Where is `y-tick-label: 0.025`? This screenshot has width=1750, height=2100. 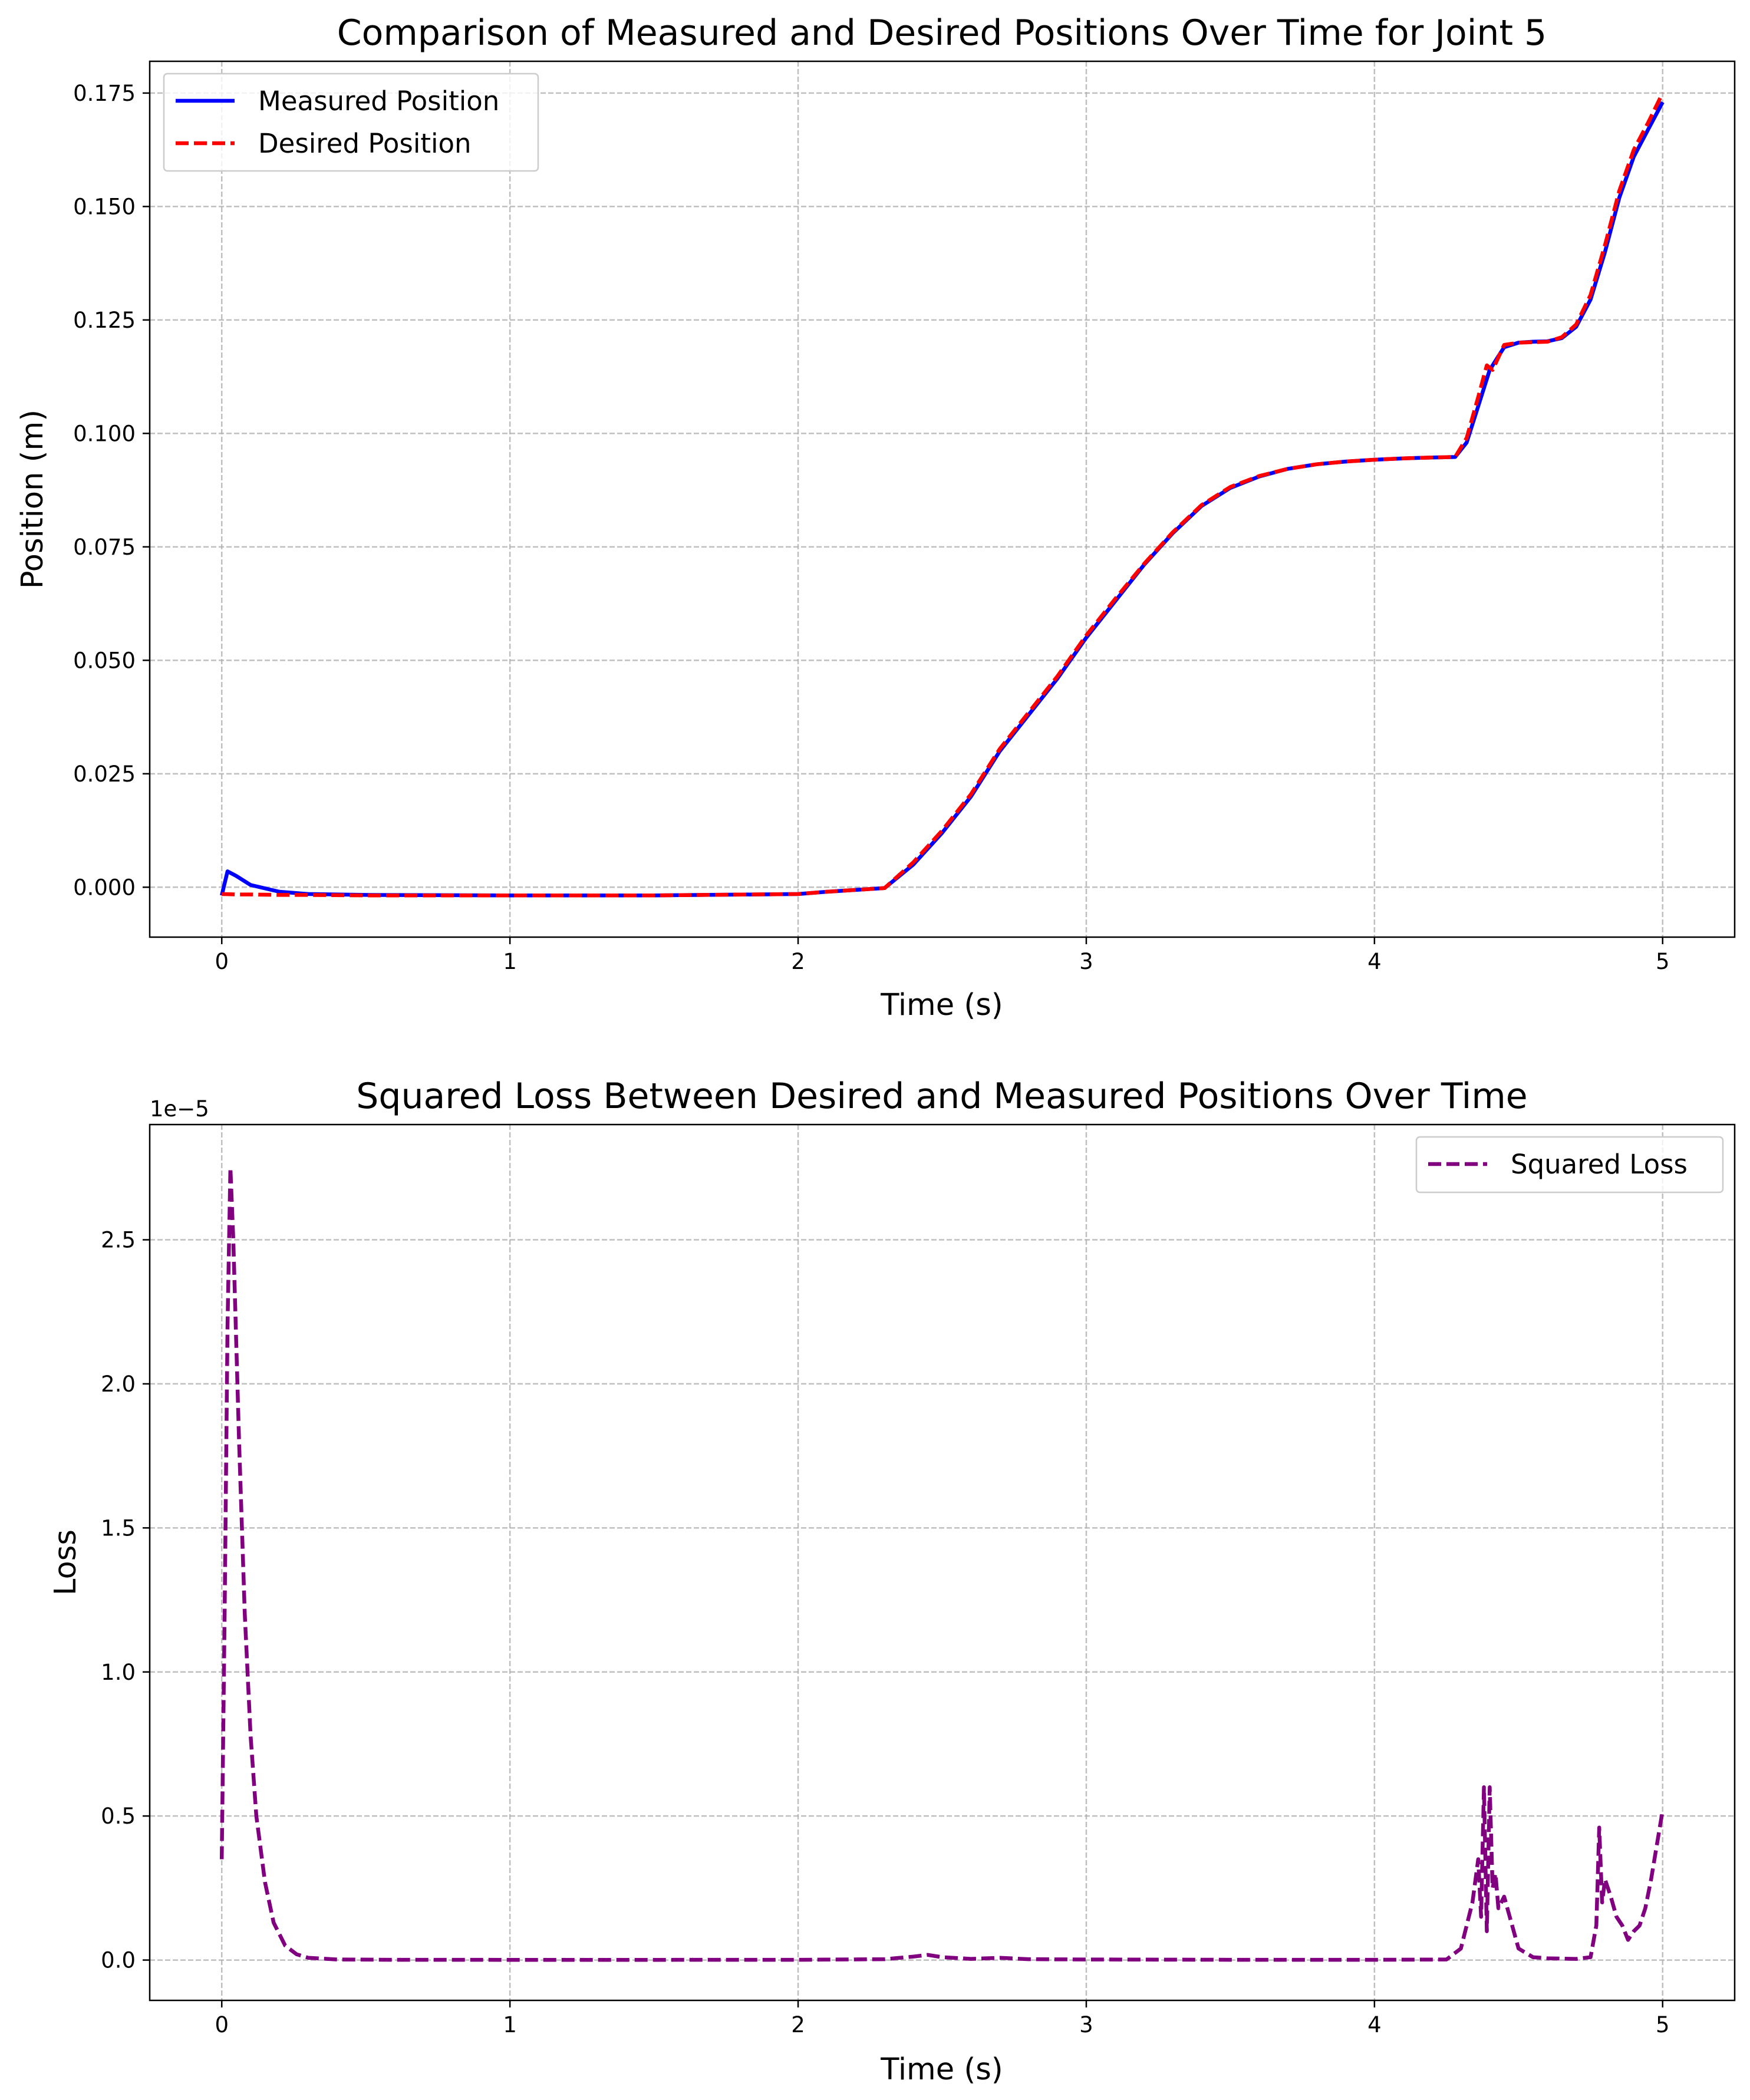
y-tick-label: 0.025 is located at coordinates (104, 774).